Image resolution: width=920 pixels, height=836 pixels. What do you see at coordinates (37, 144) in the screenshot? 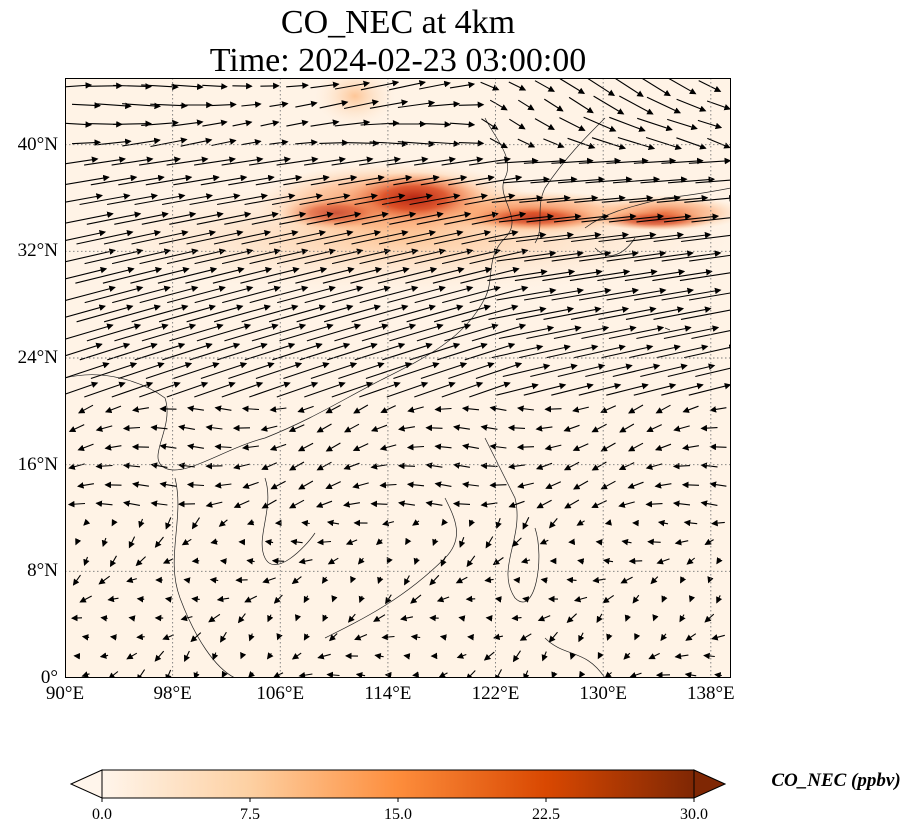
I see `lat-tick-label: 40°N` at bounding box center [37, 144].